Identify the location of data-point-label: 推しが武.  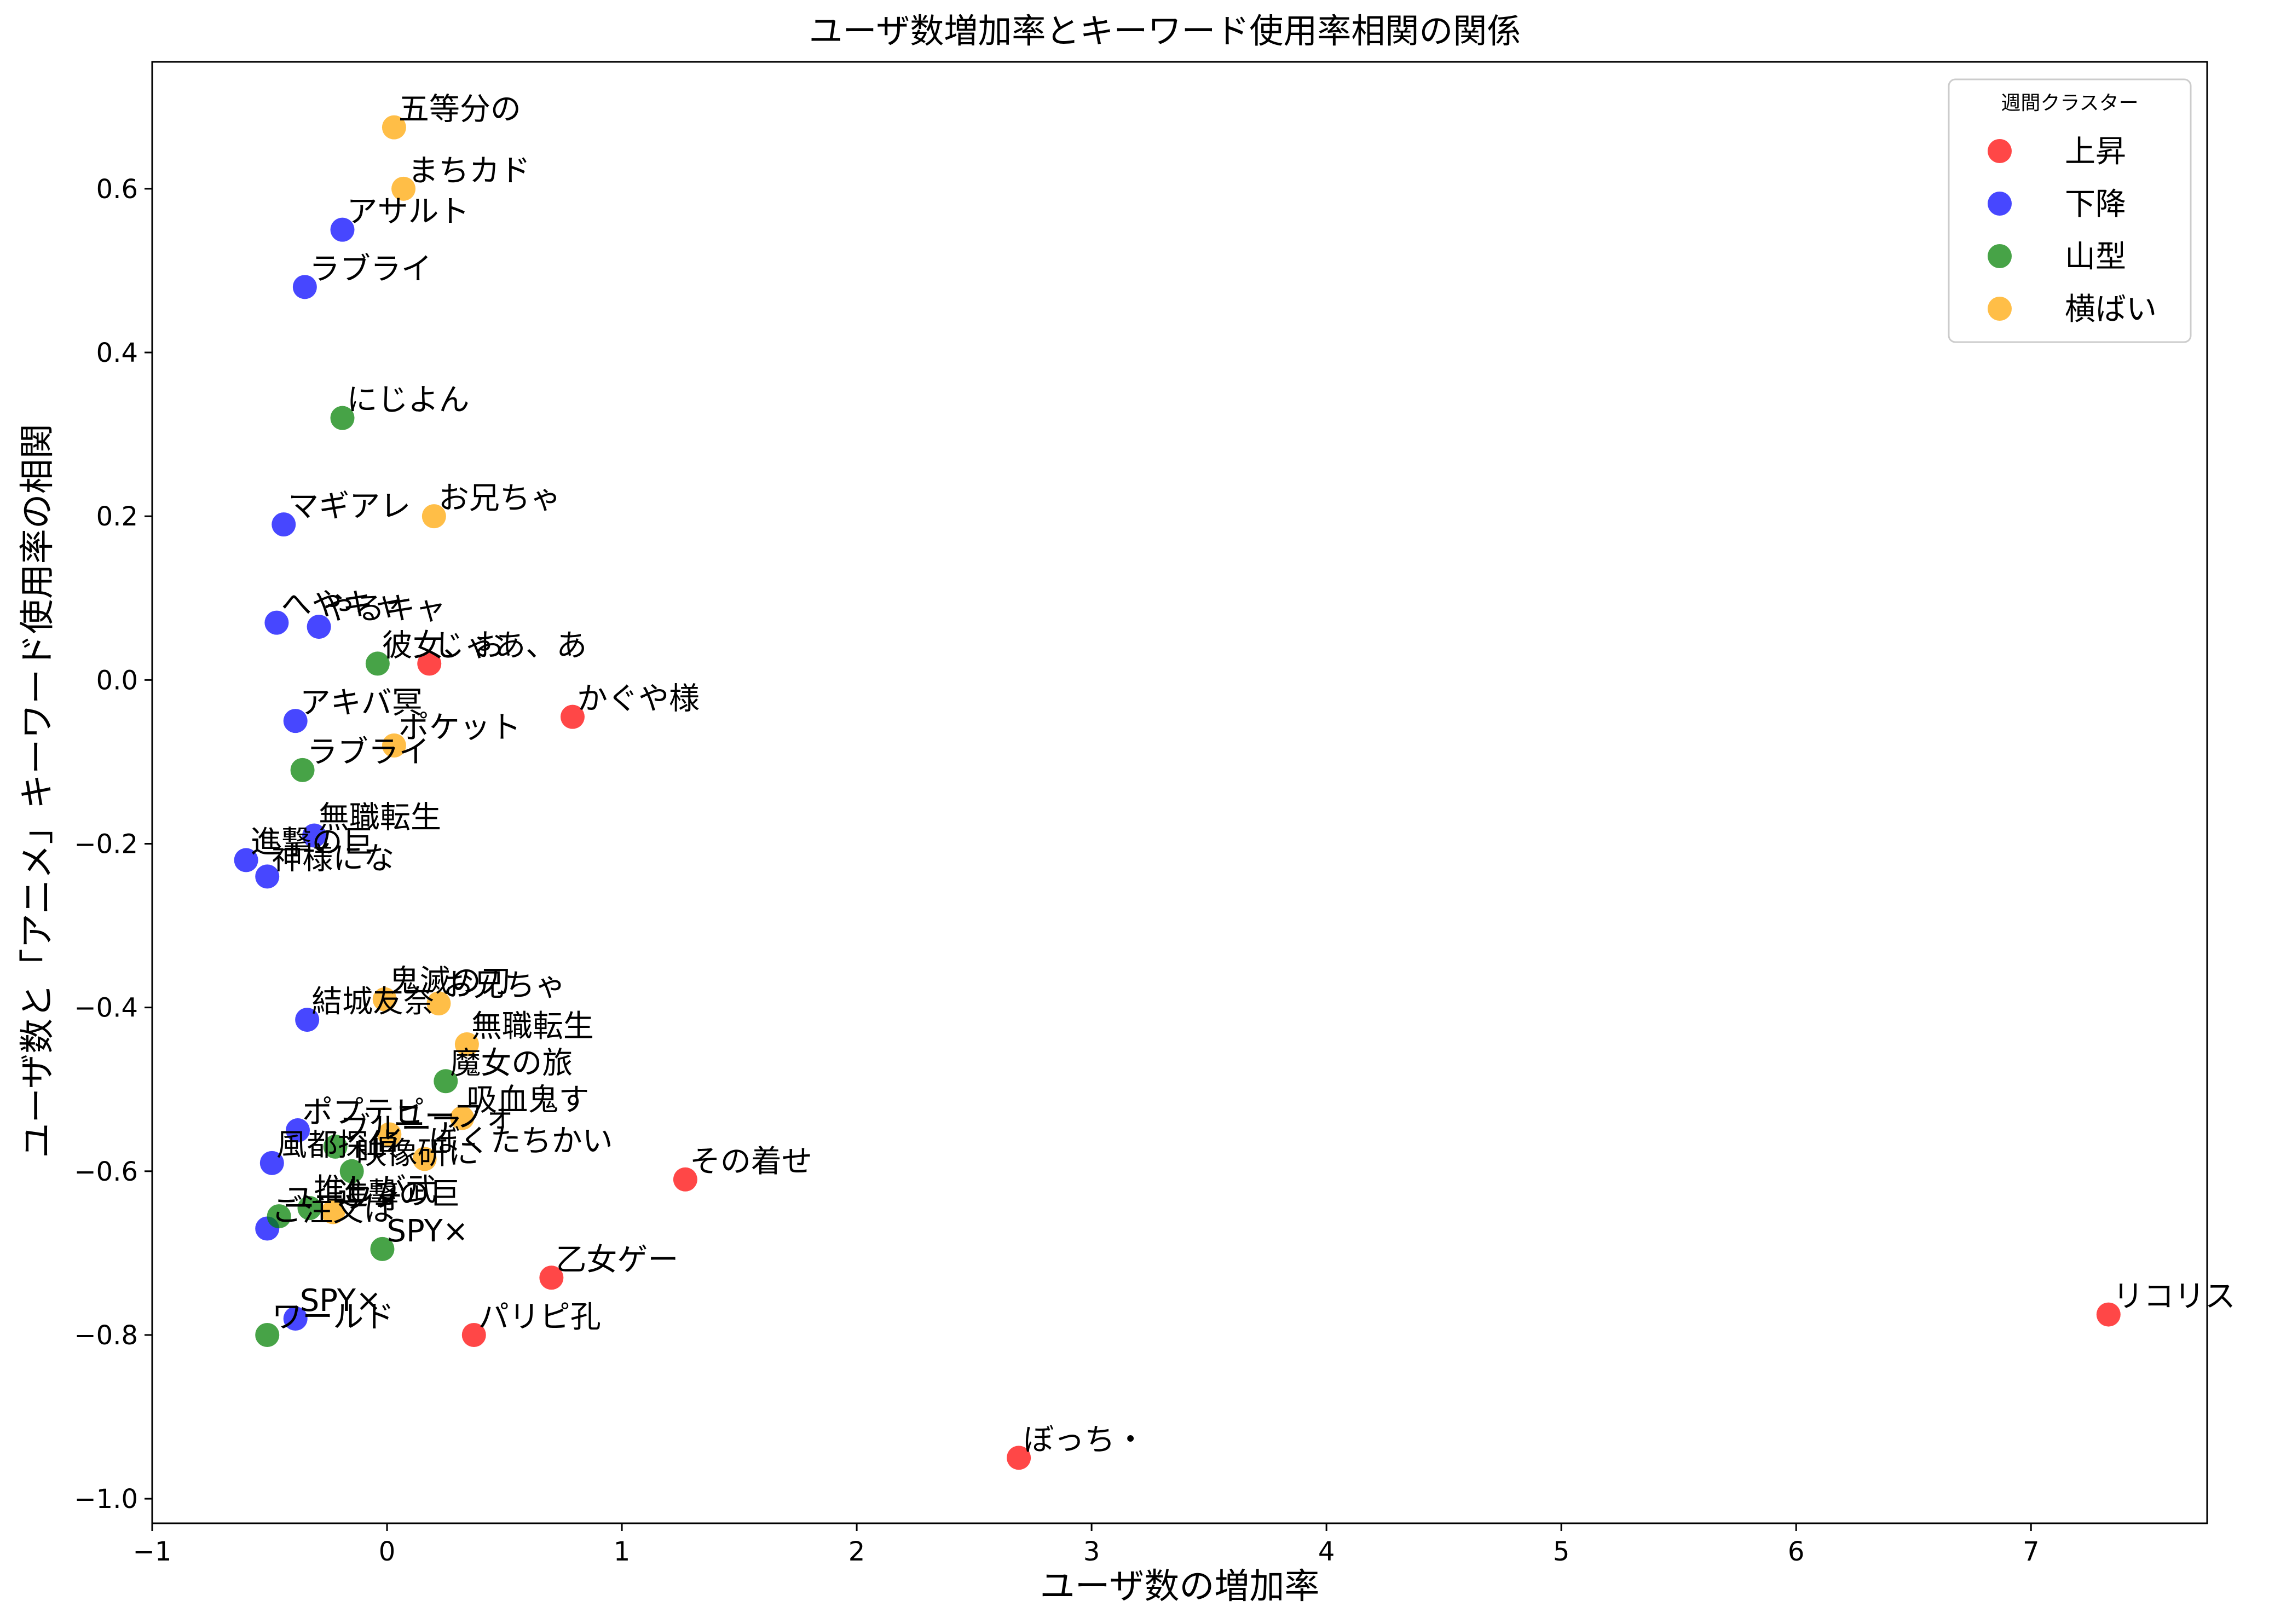
(375, 1190).